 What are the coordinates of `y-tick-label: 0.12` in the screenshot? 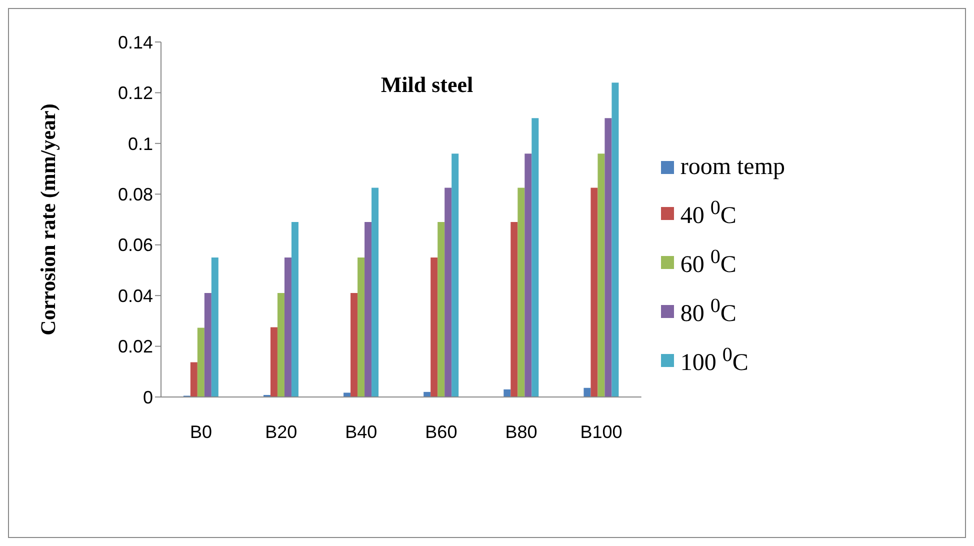 It's located at (135, 93).